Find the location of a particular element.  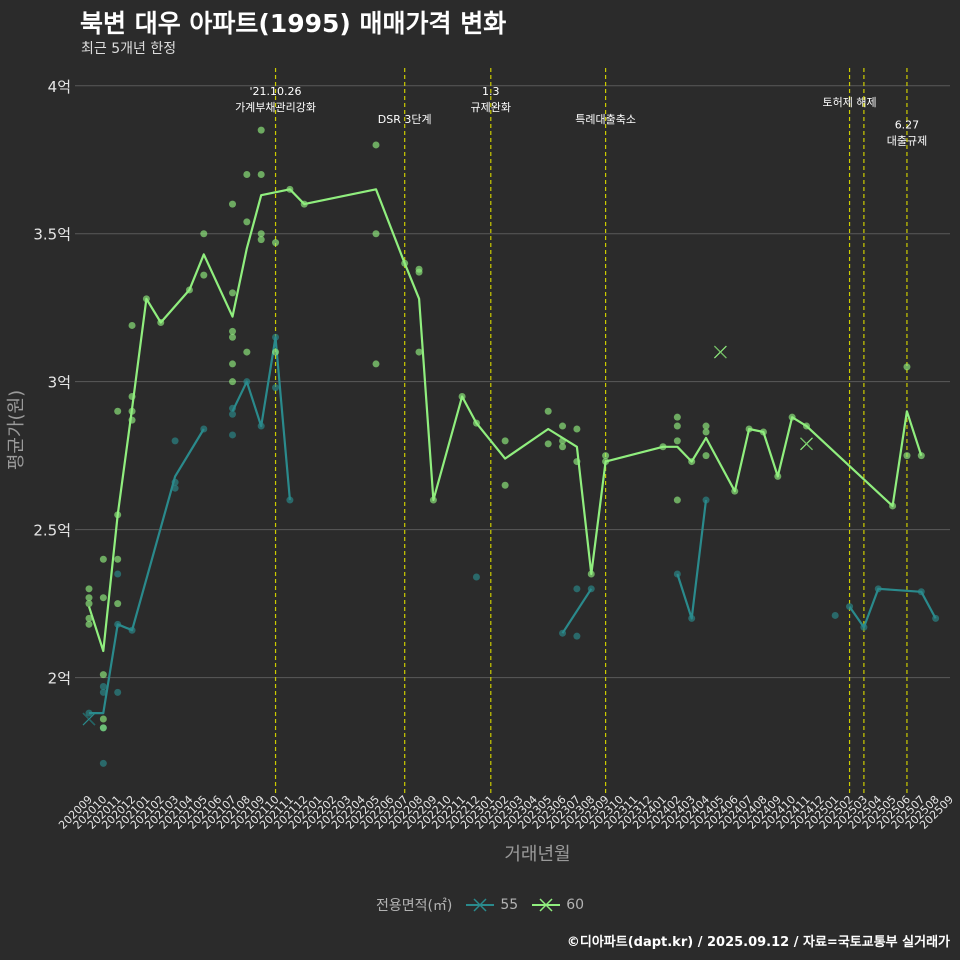

policy-annotation: DSR 3단계 is located at coordinates (405, 119).